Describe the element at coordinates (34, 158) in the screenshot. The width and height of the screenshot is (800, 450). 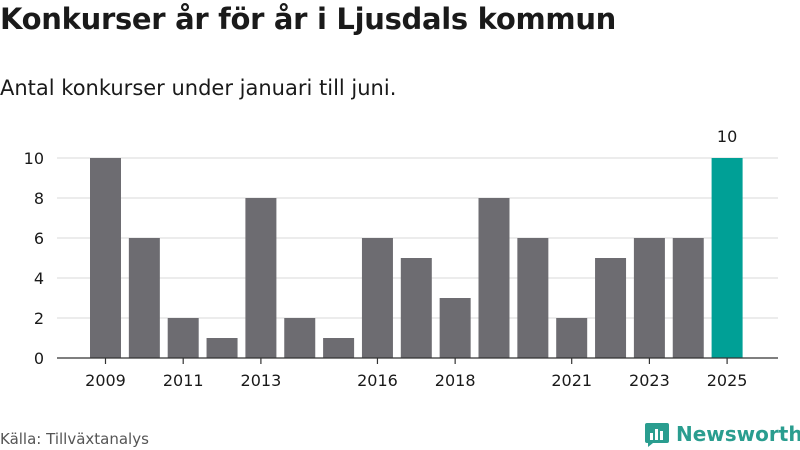
I see `y-tick-label: 10` at that location.